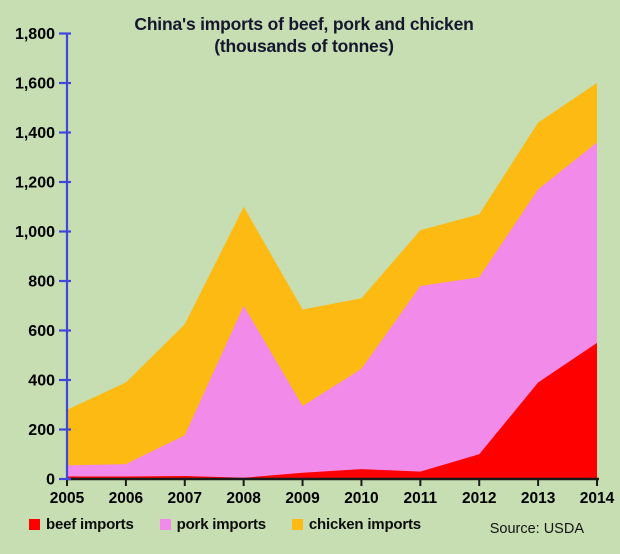  I want to click on legend-label-chicken: chicken imports, so click(364, 524).